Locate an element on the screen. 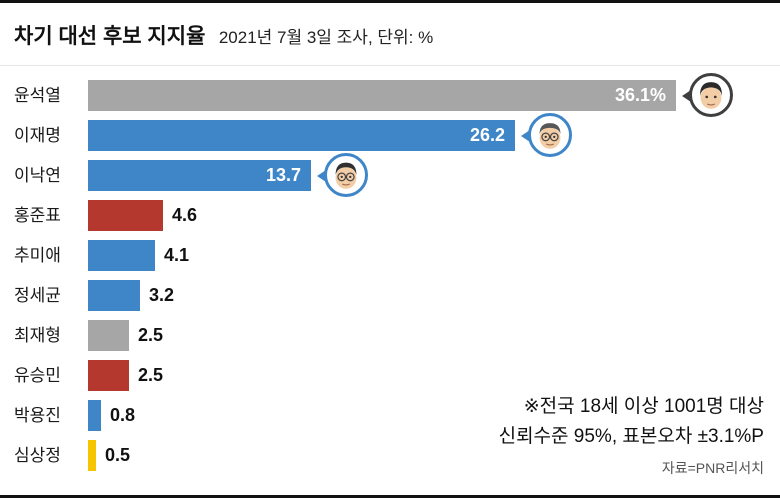  bar-track: 4.6 is located at coordinates (434, 216).